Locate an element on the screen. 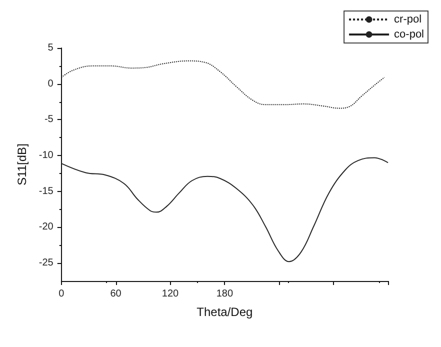  x-tick-label: 0 is located at coordinates (61, 294).